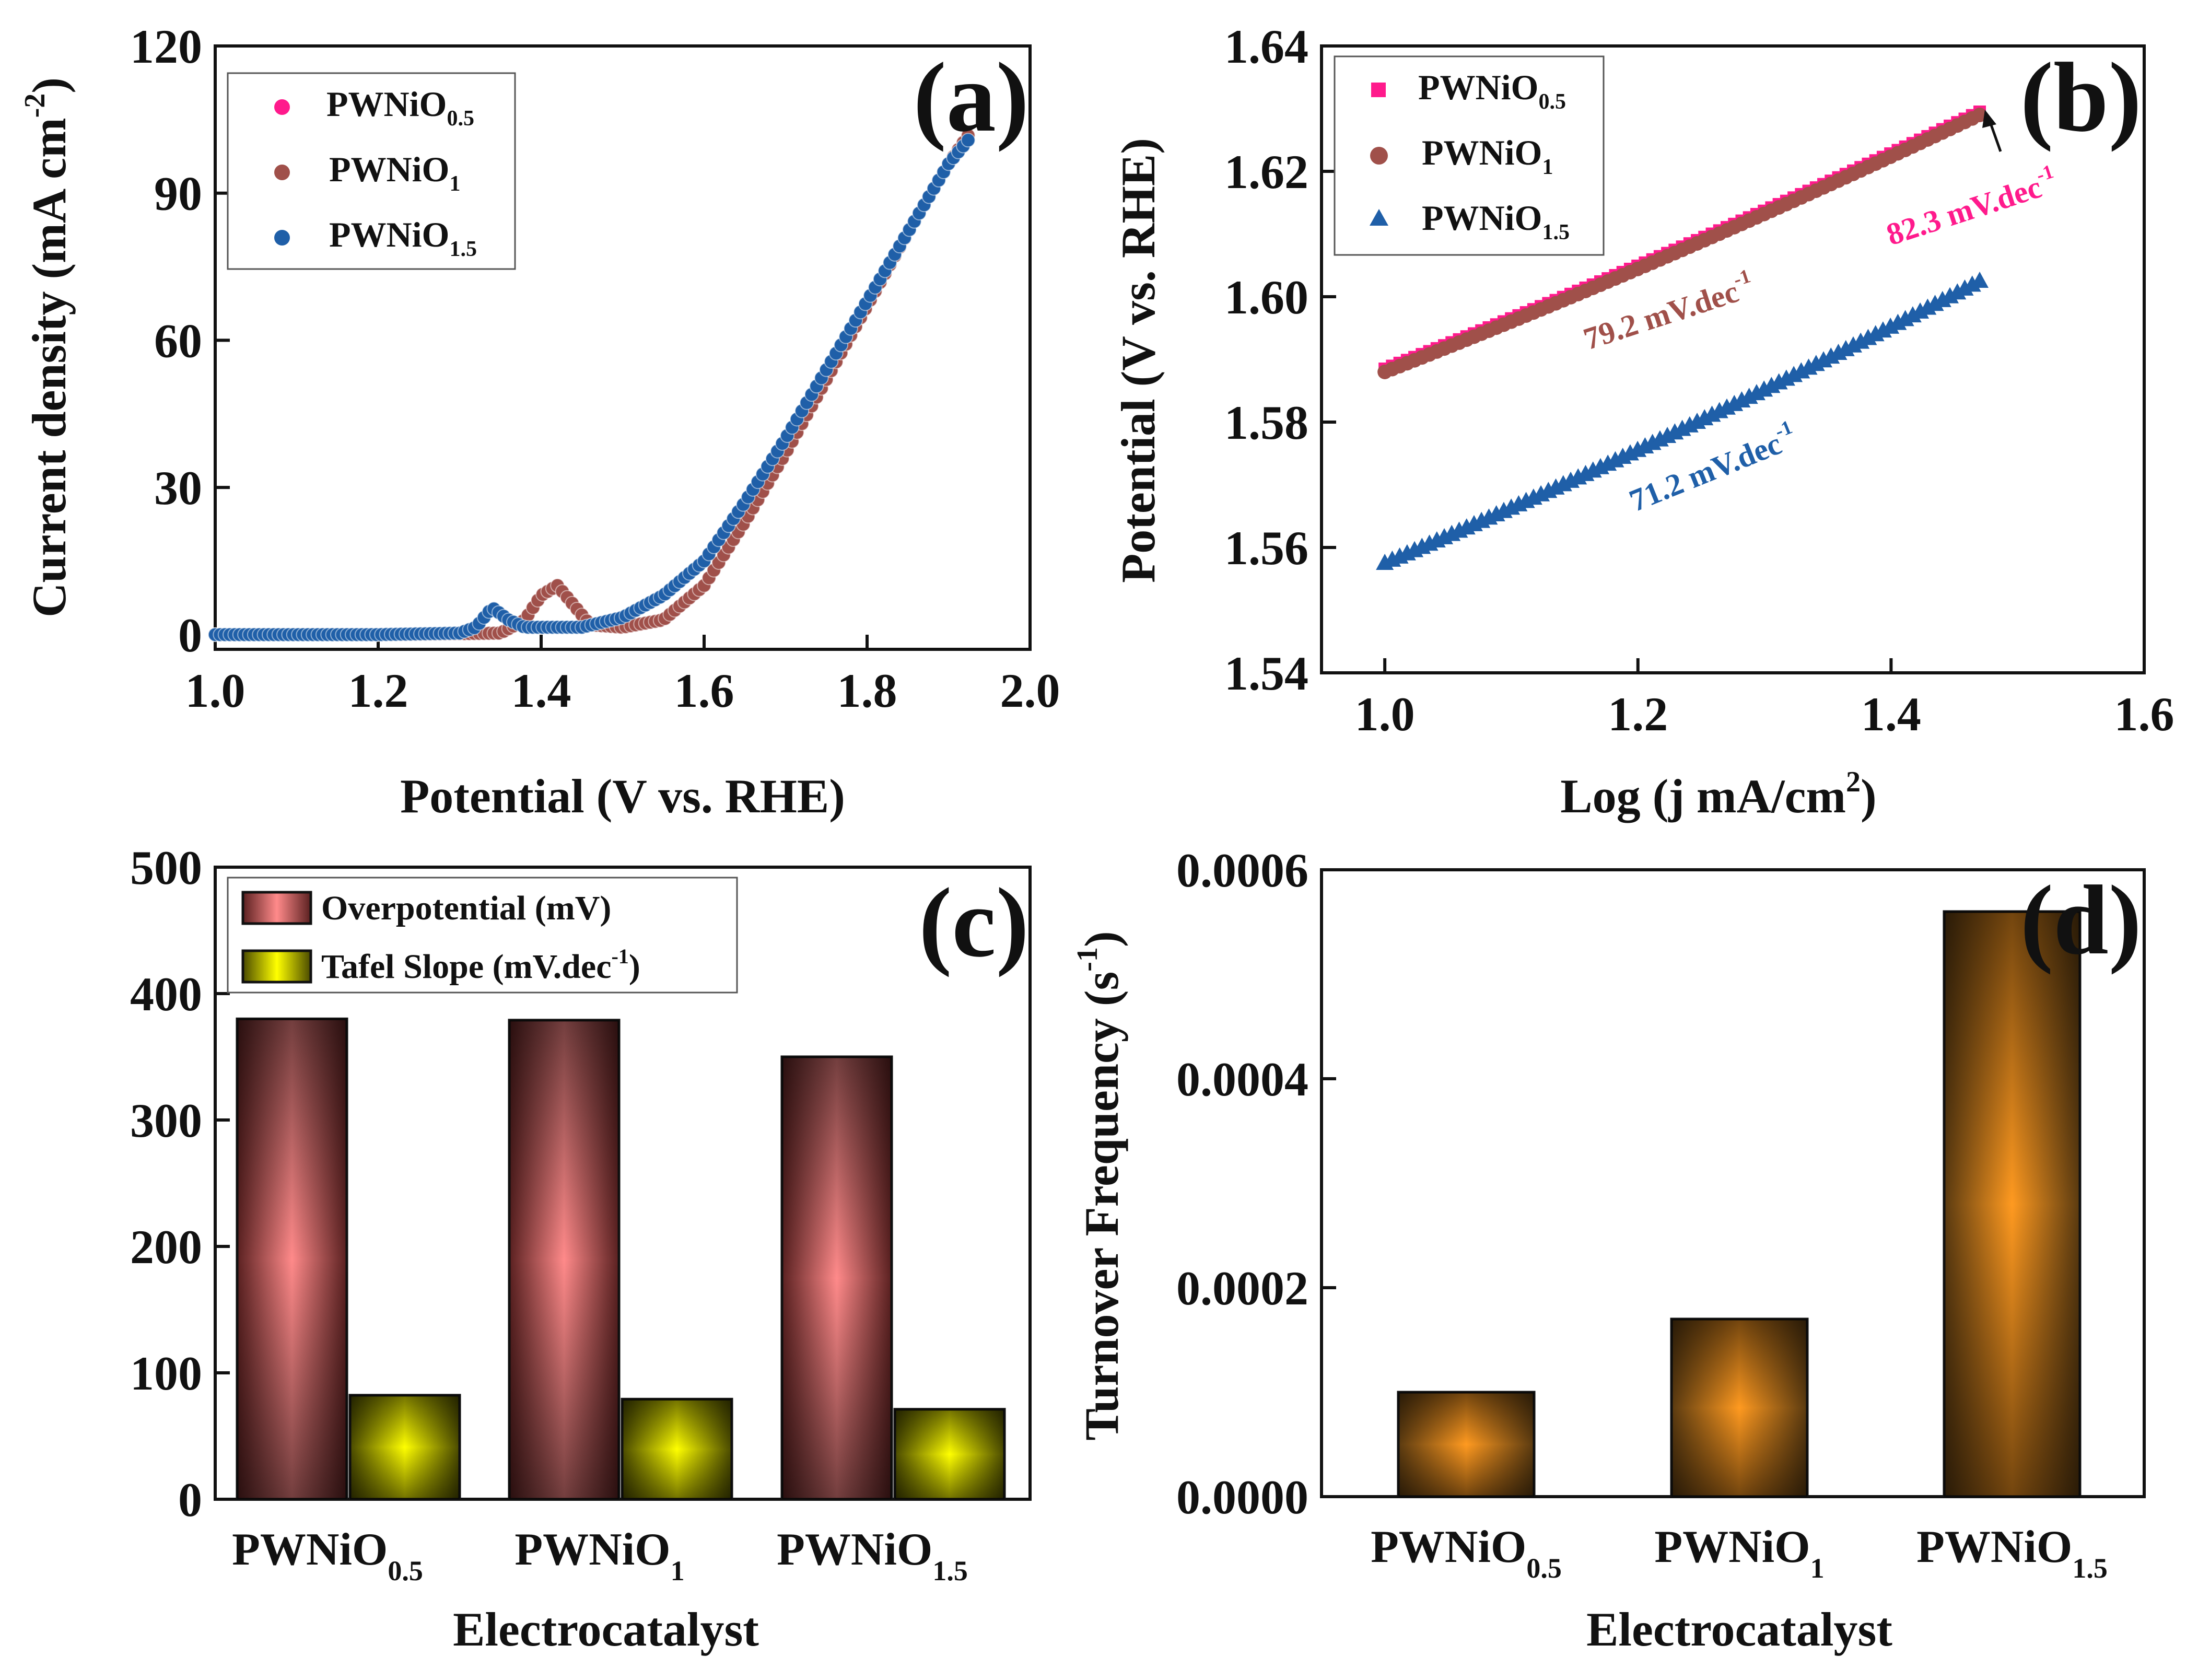 The height and width of the screenshot is (1680, 2198). I want to click on y-tick-label: 400, so click(166, 994).